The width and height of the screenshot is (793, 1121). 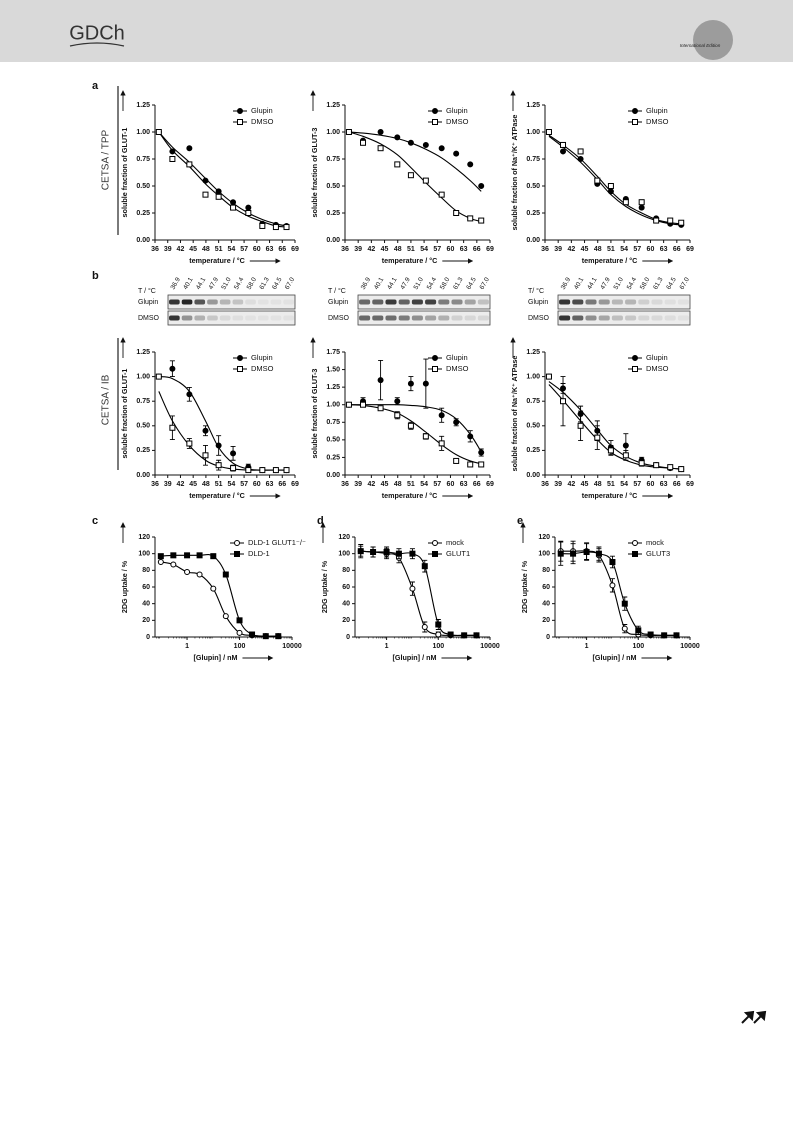 What do you see at coordinates (458, 553) in the screenshot?
I see `legend-label: GLUT1` at bounding box center [458, 553].